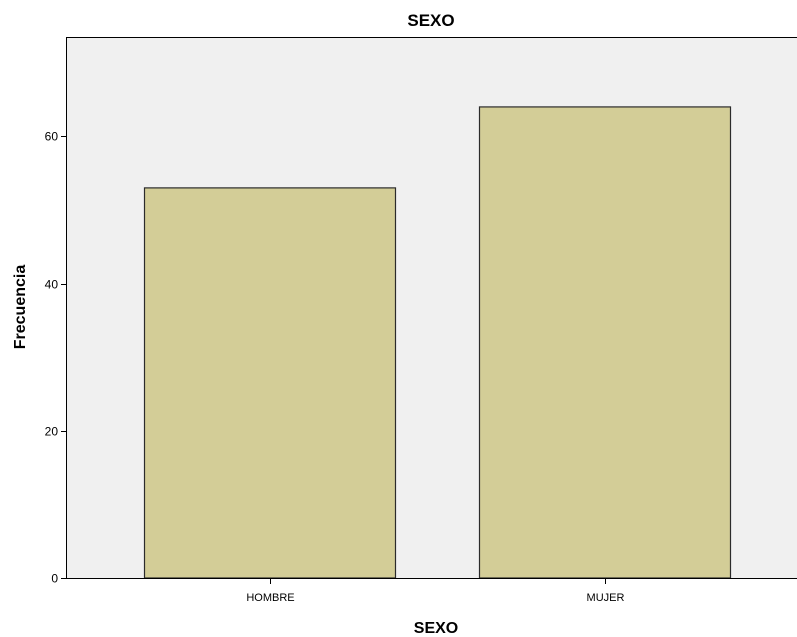  I want to click on x-tick-label-hombre: HOMBRE, so click(270, 598).